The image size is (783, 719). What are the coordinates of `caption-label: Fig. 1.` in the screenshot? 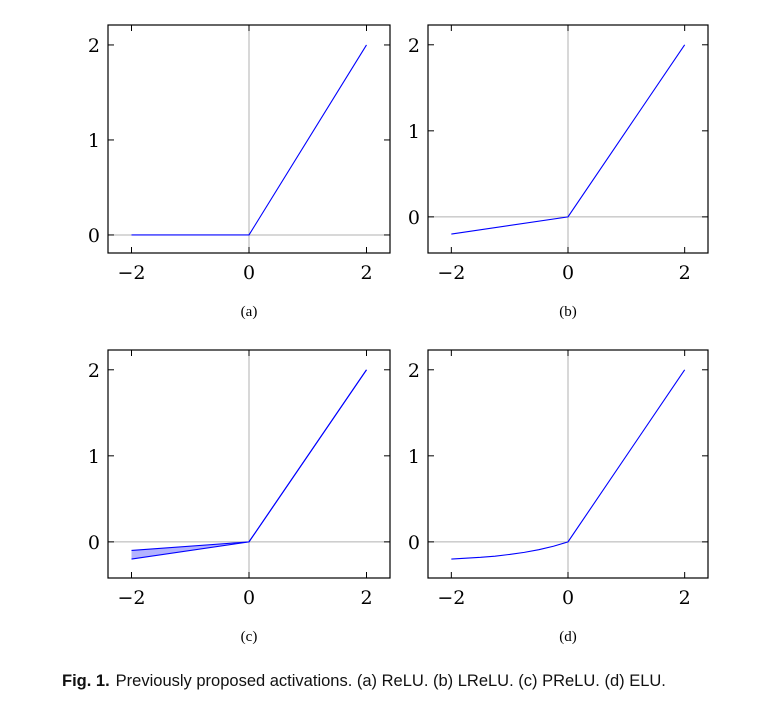 It's located at (86, 681).